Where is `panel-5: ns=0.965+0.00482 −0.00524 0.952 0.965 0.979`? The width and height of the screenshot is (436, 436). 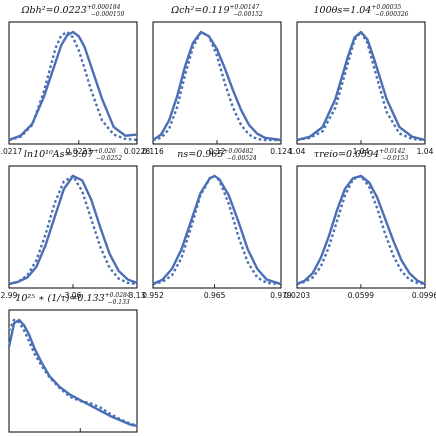 panel-5: ns=0.965+0.00482 −0.00524 0.952 0.965 0.979 is located at coordinates (217, 224).